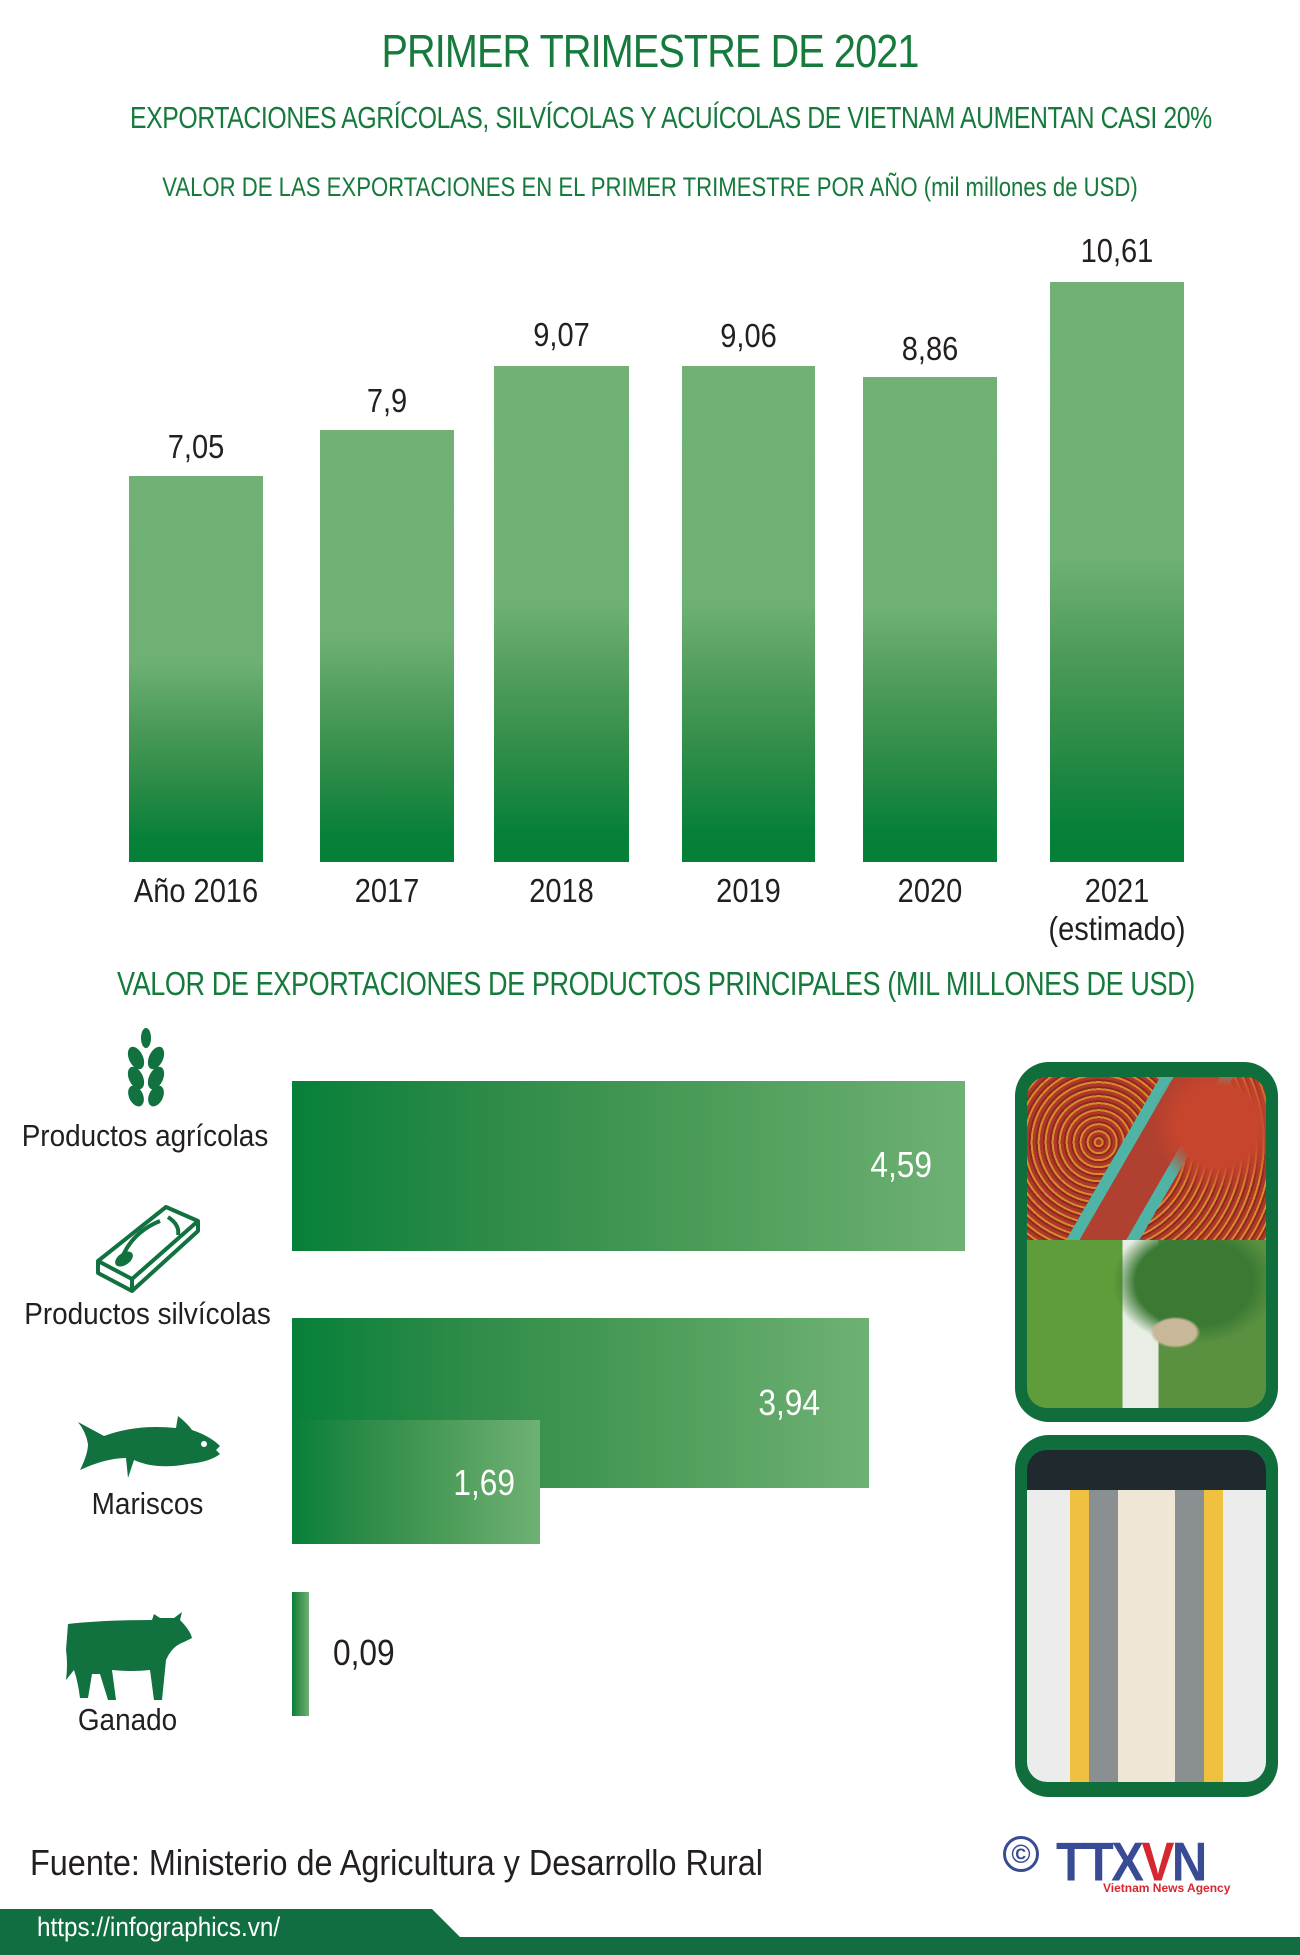 The image size is (1300, 1955). Describe the element at coordinates (930, 890) in the screenshot. I see `x-label: 2020` at that location.